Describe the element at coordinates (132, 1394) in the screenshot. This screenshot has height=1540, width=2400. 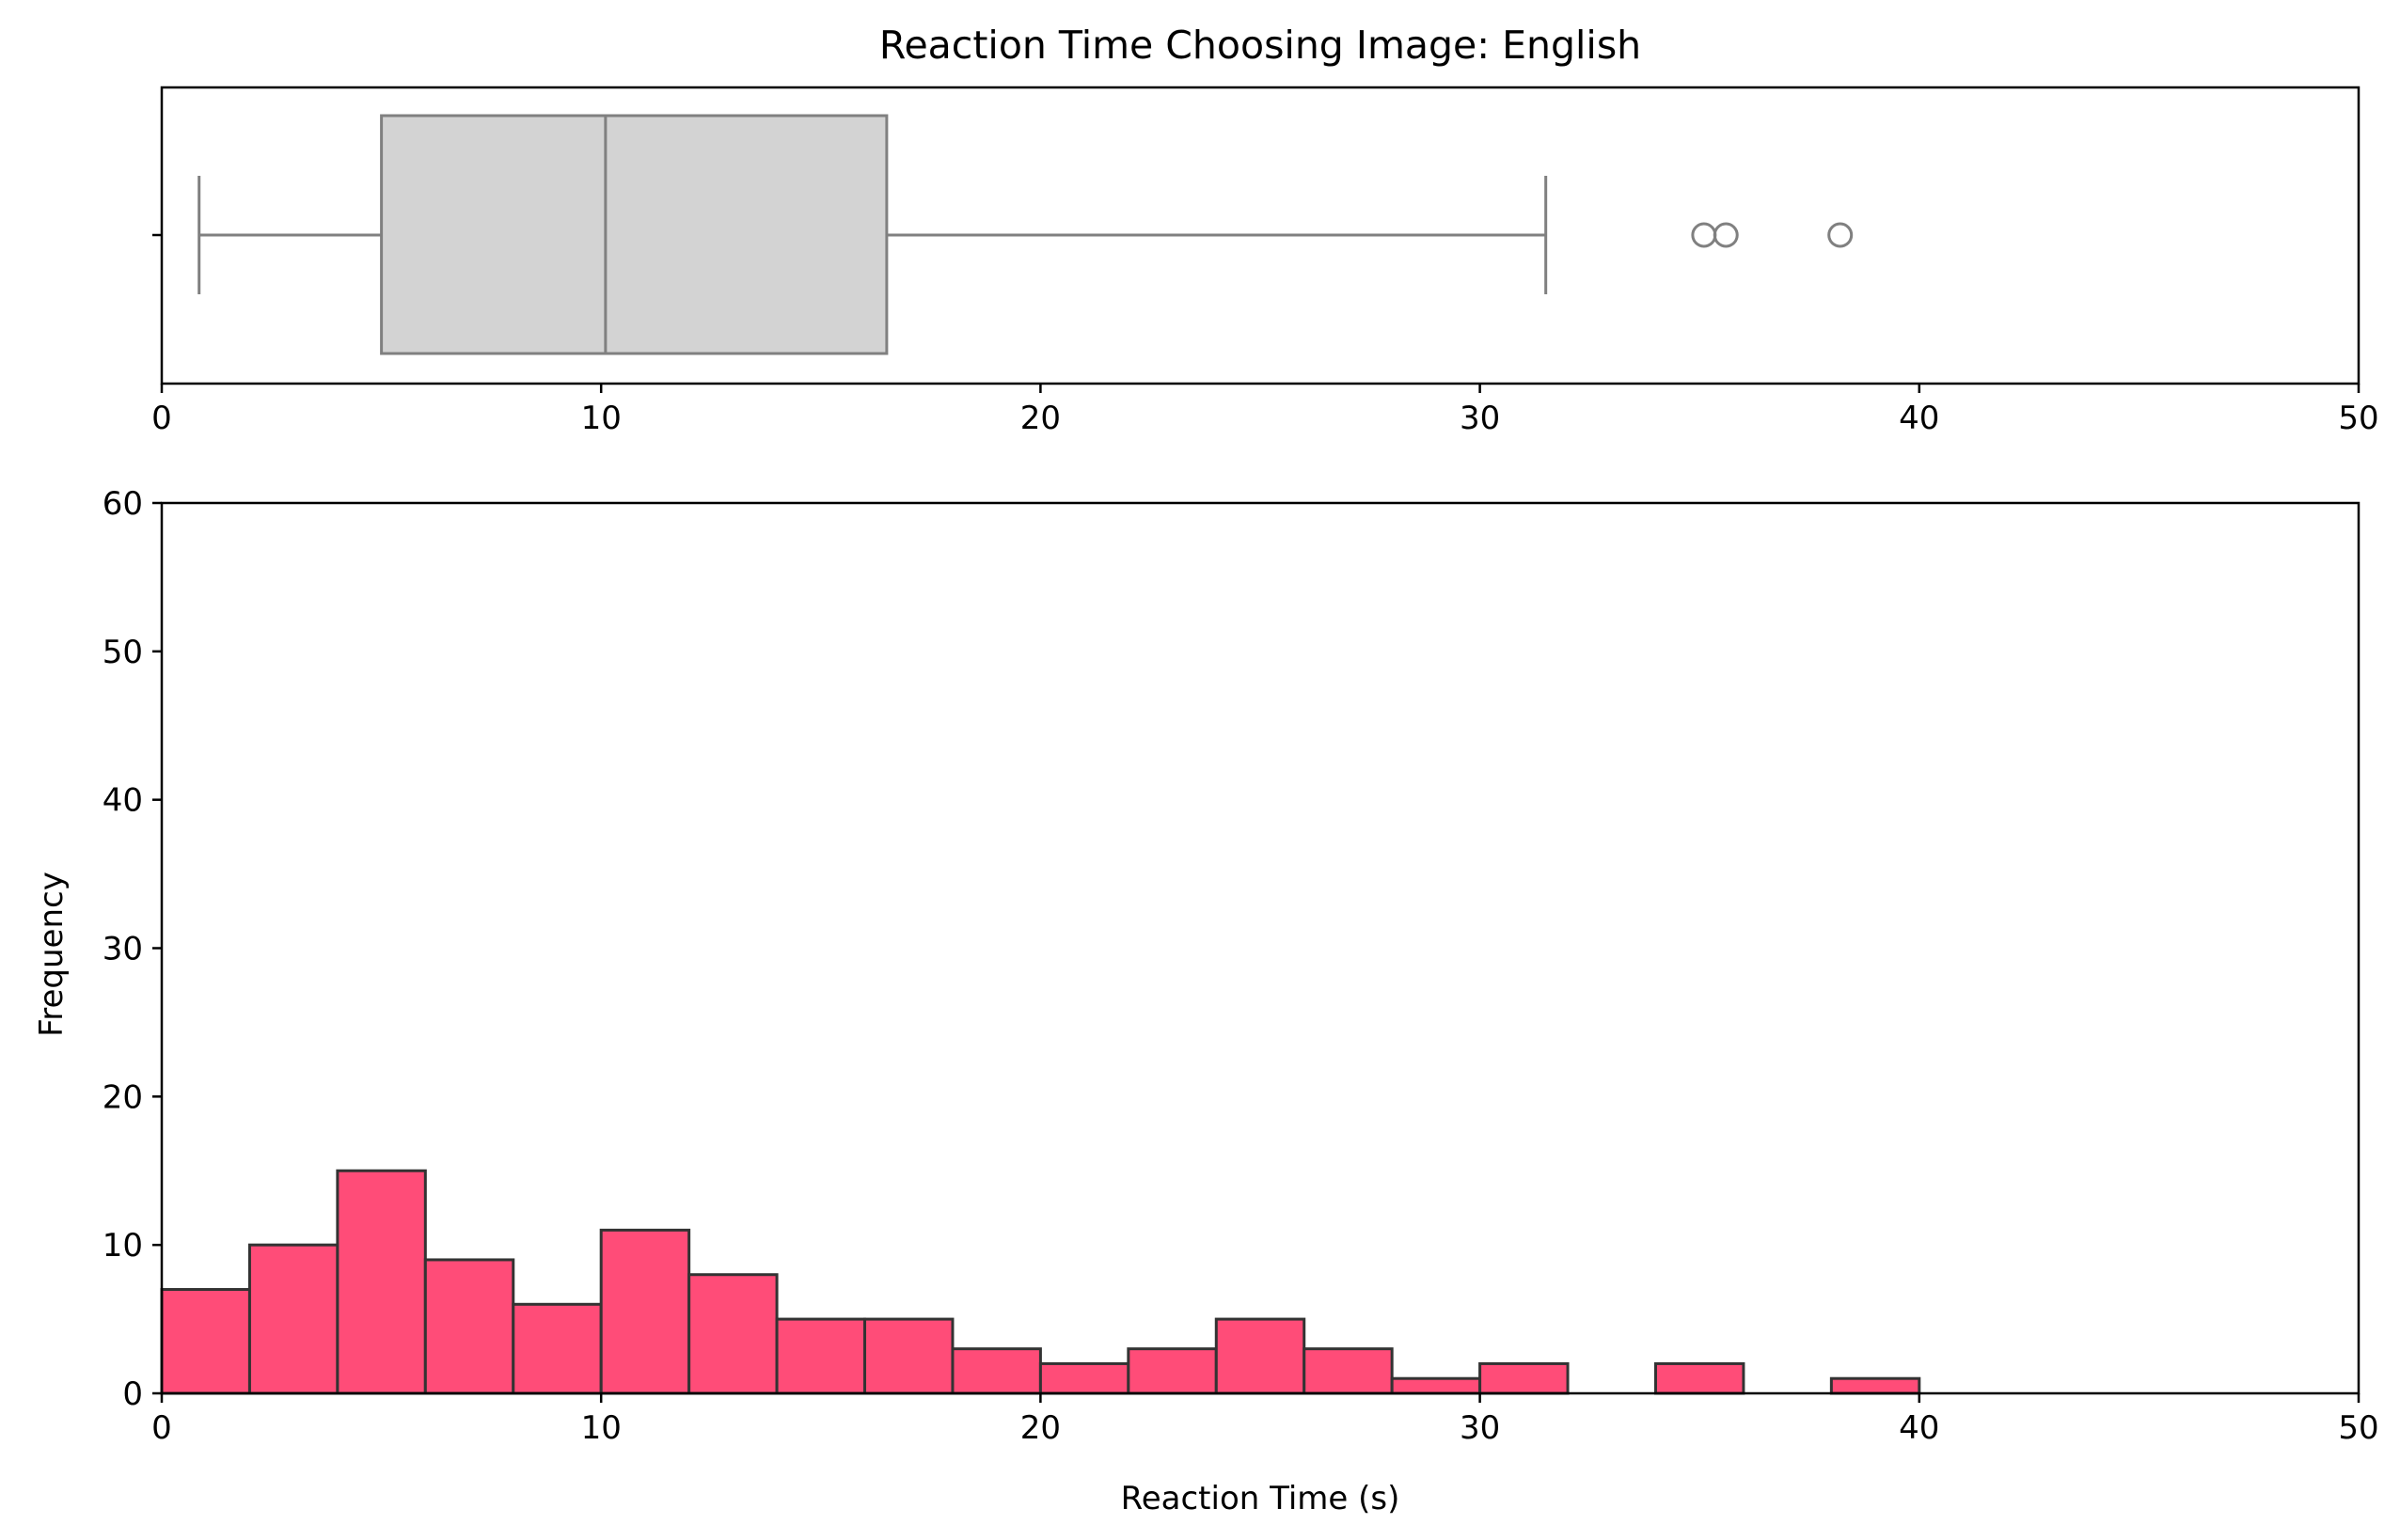
I see `hist-y-tick-label-0: 0` at that location.